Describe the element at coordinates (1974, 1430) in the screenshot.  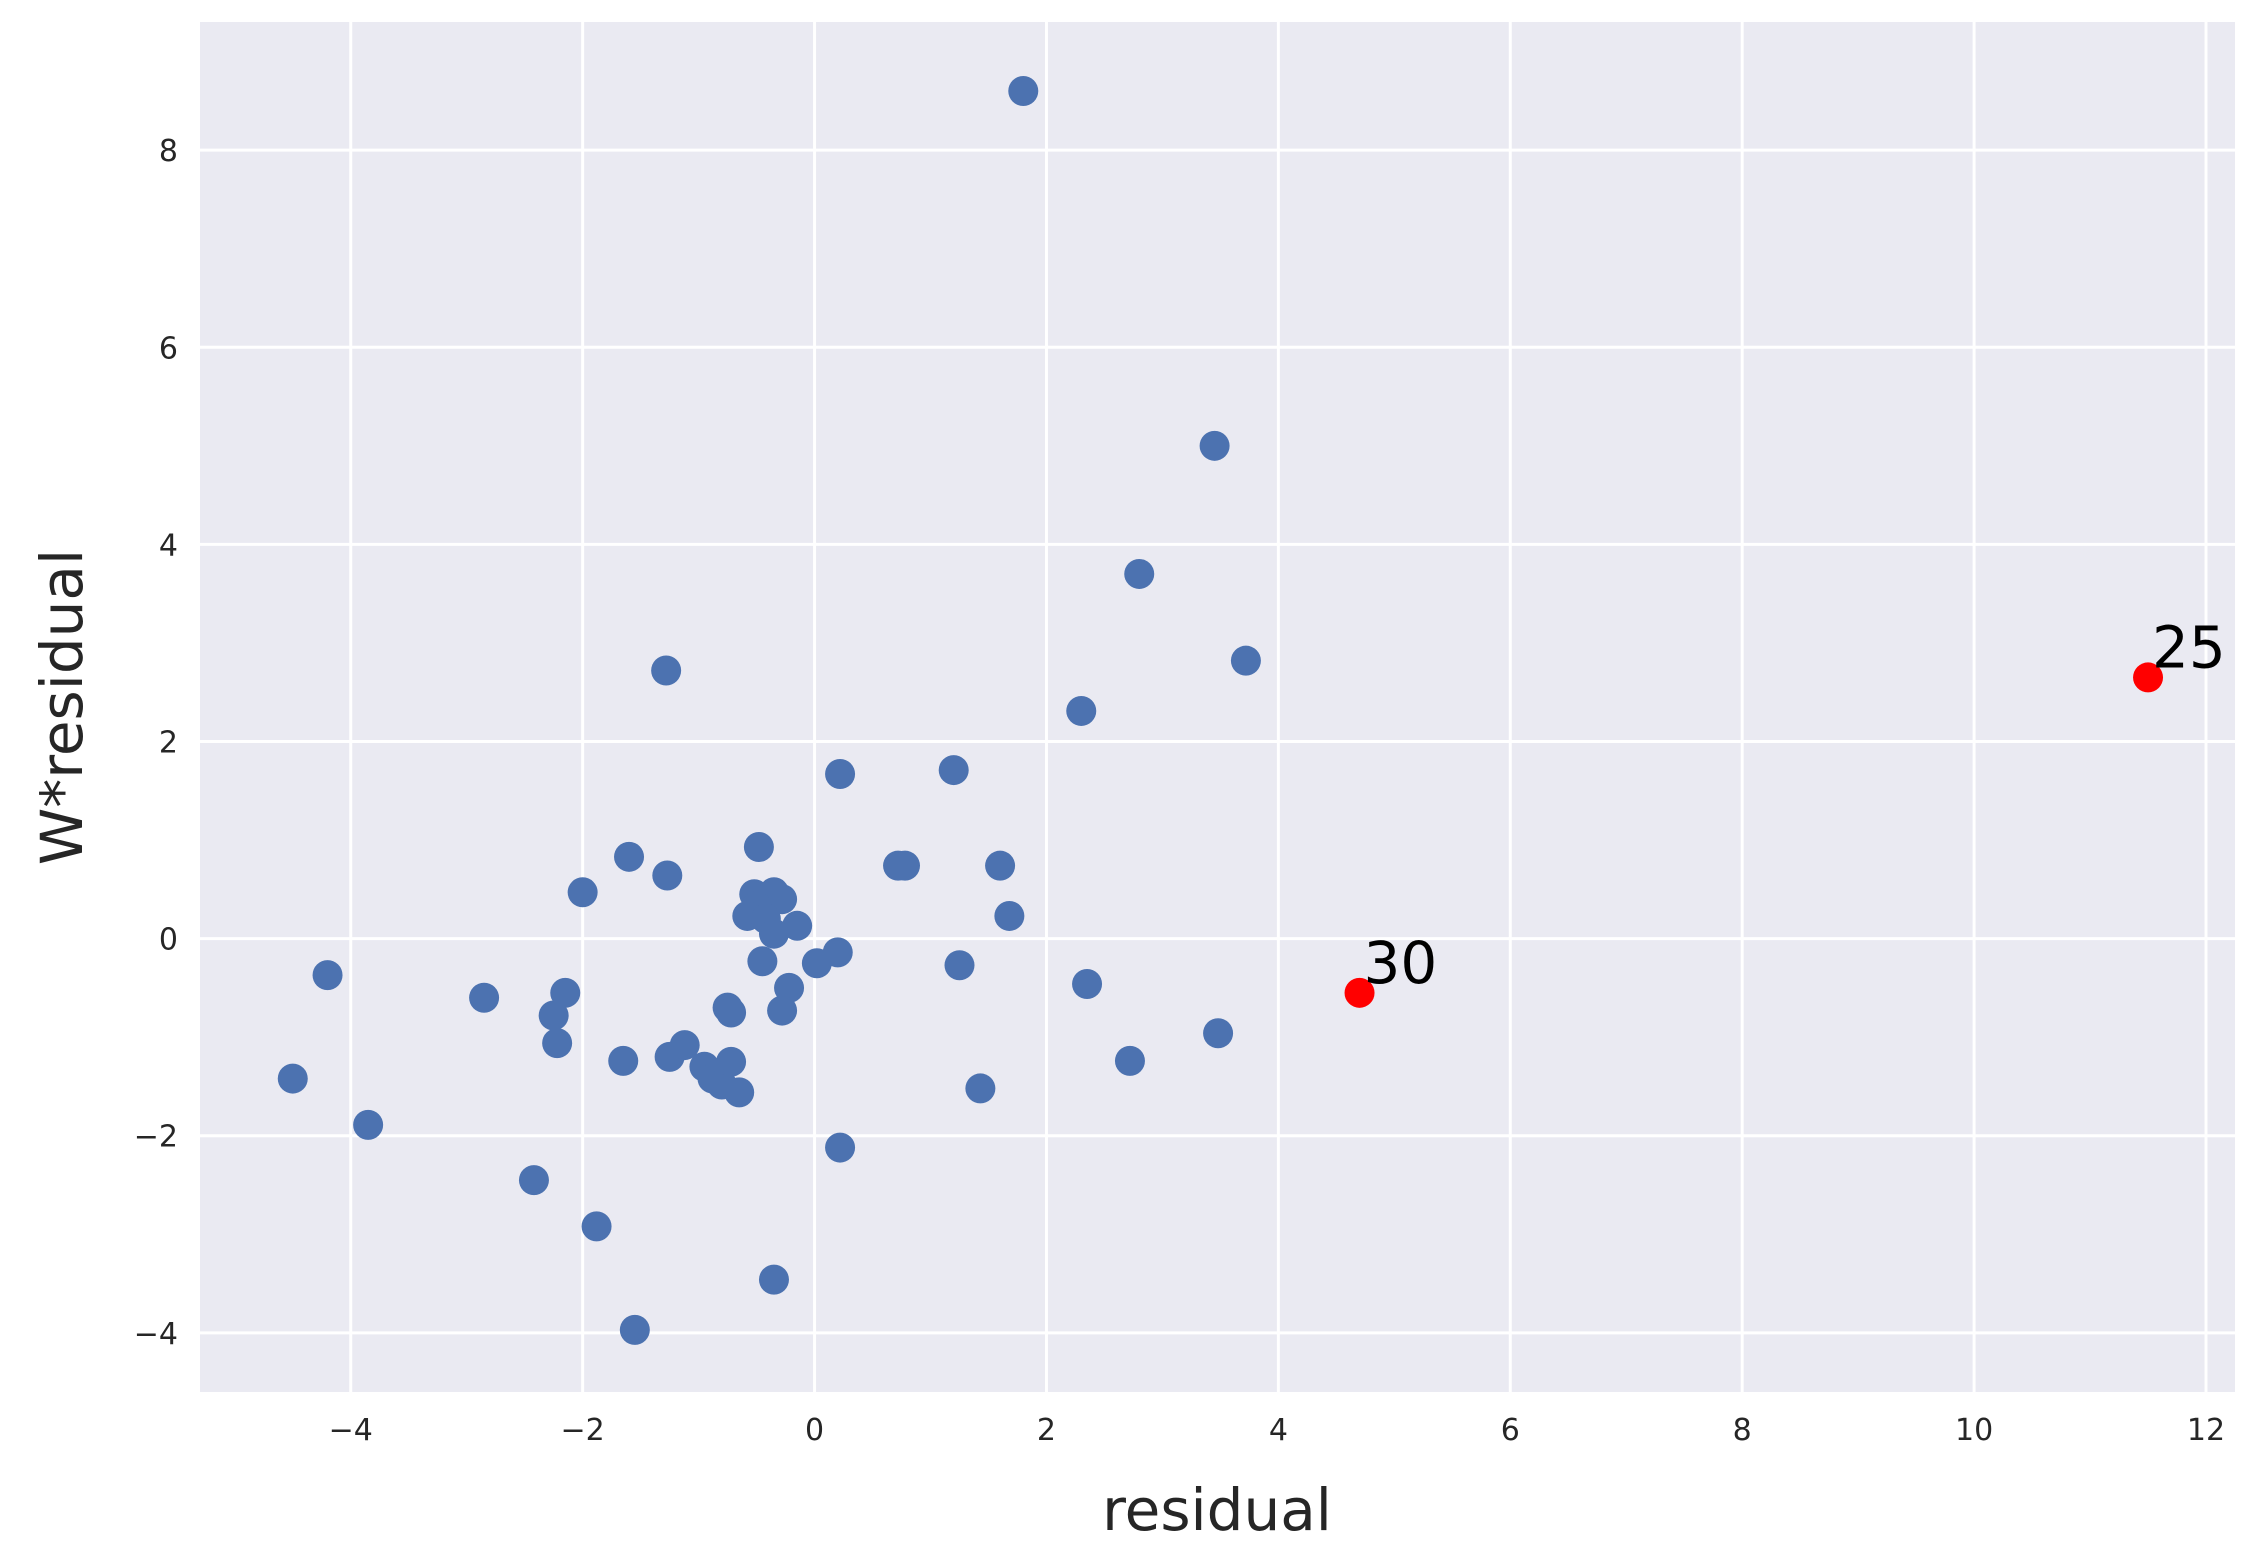
I see `x-tick-label: 10` at that location.